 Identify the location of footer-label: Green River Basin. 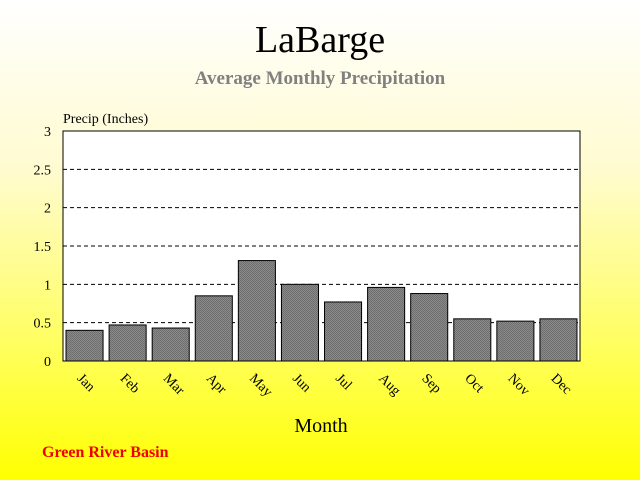
(105, 452).